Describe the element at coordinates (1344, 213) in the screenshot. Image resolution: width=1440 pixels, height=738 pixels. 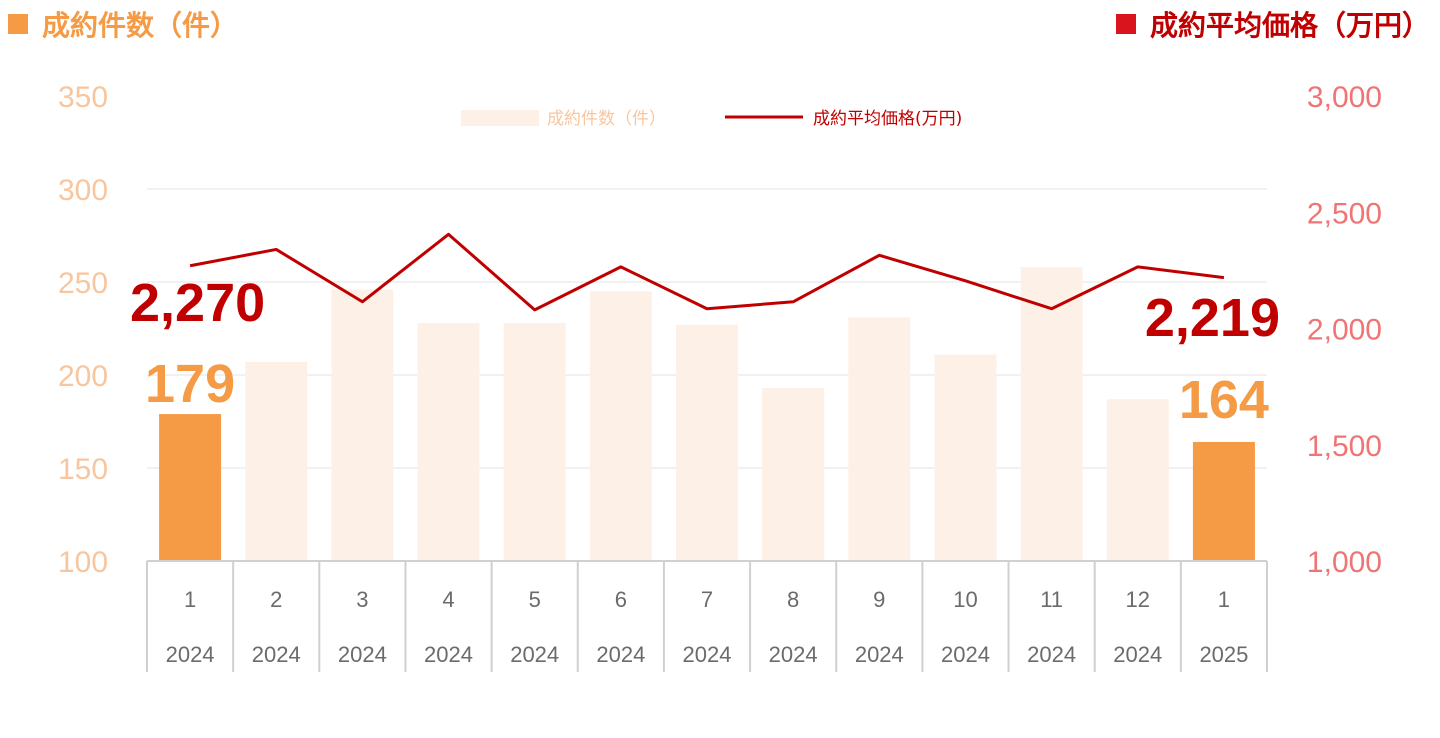
I see `right-axis-tick: 2,500` at that location.